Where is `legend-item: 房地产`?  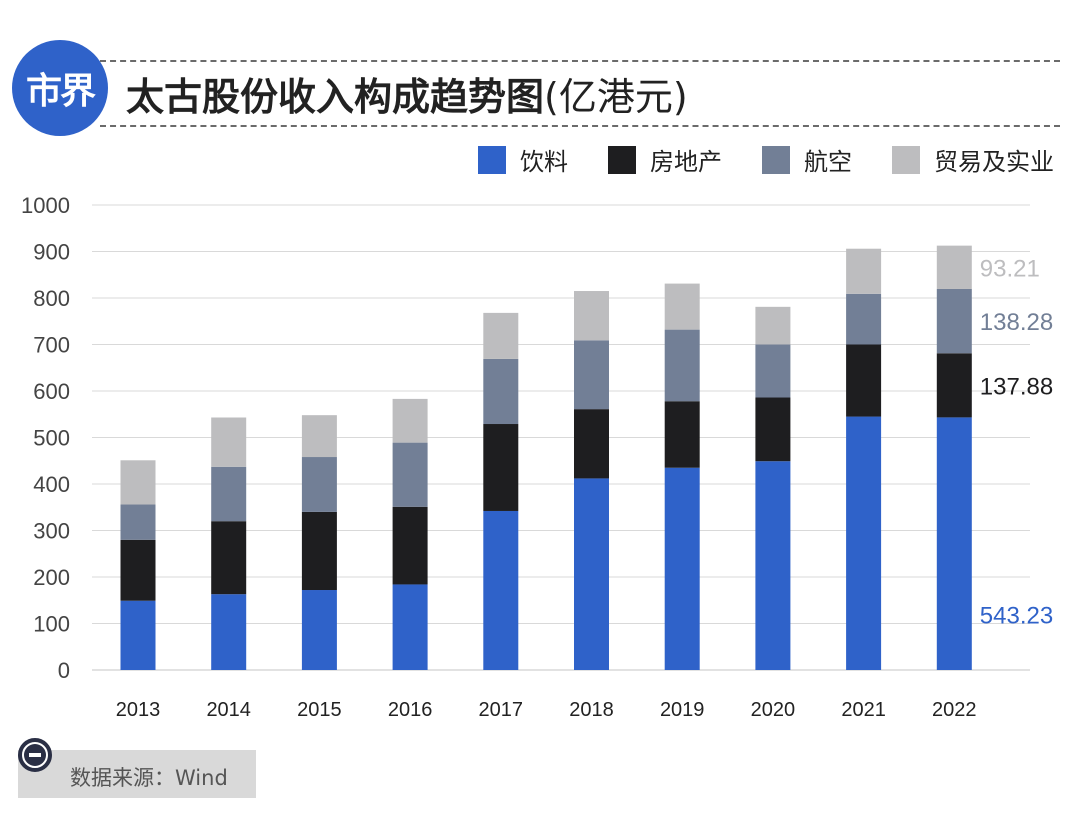 legend-item: 房地产 is located at coordinates (665, 159).